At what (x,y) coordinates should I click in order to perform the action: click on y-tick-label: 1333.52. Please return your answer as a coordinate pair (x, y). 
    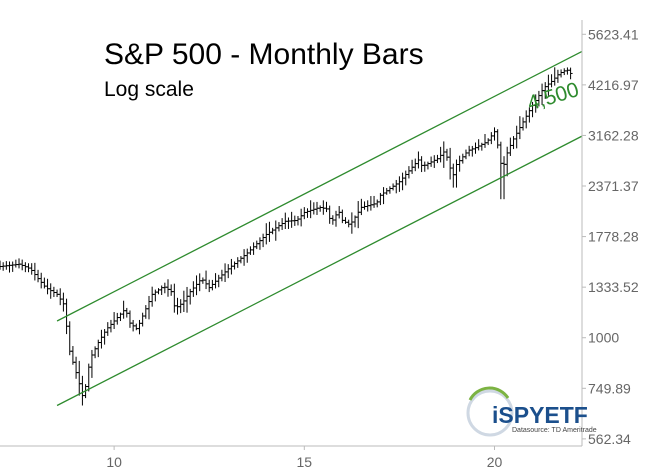
    Looking at the image, I should click on (613, 287).